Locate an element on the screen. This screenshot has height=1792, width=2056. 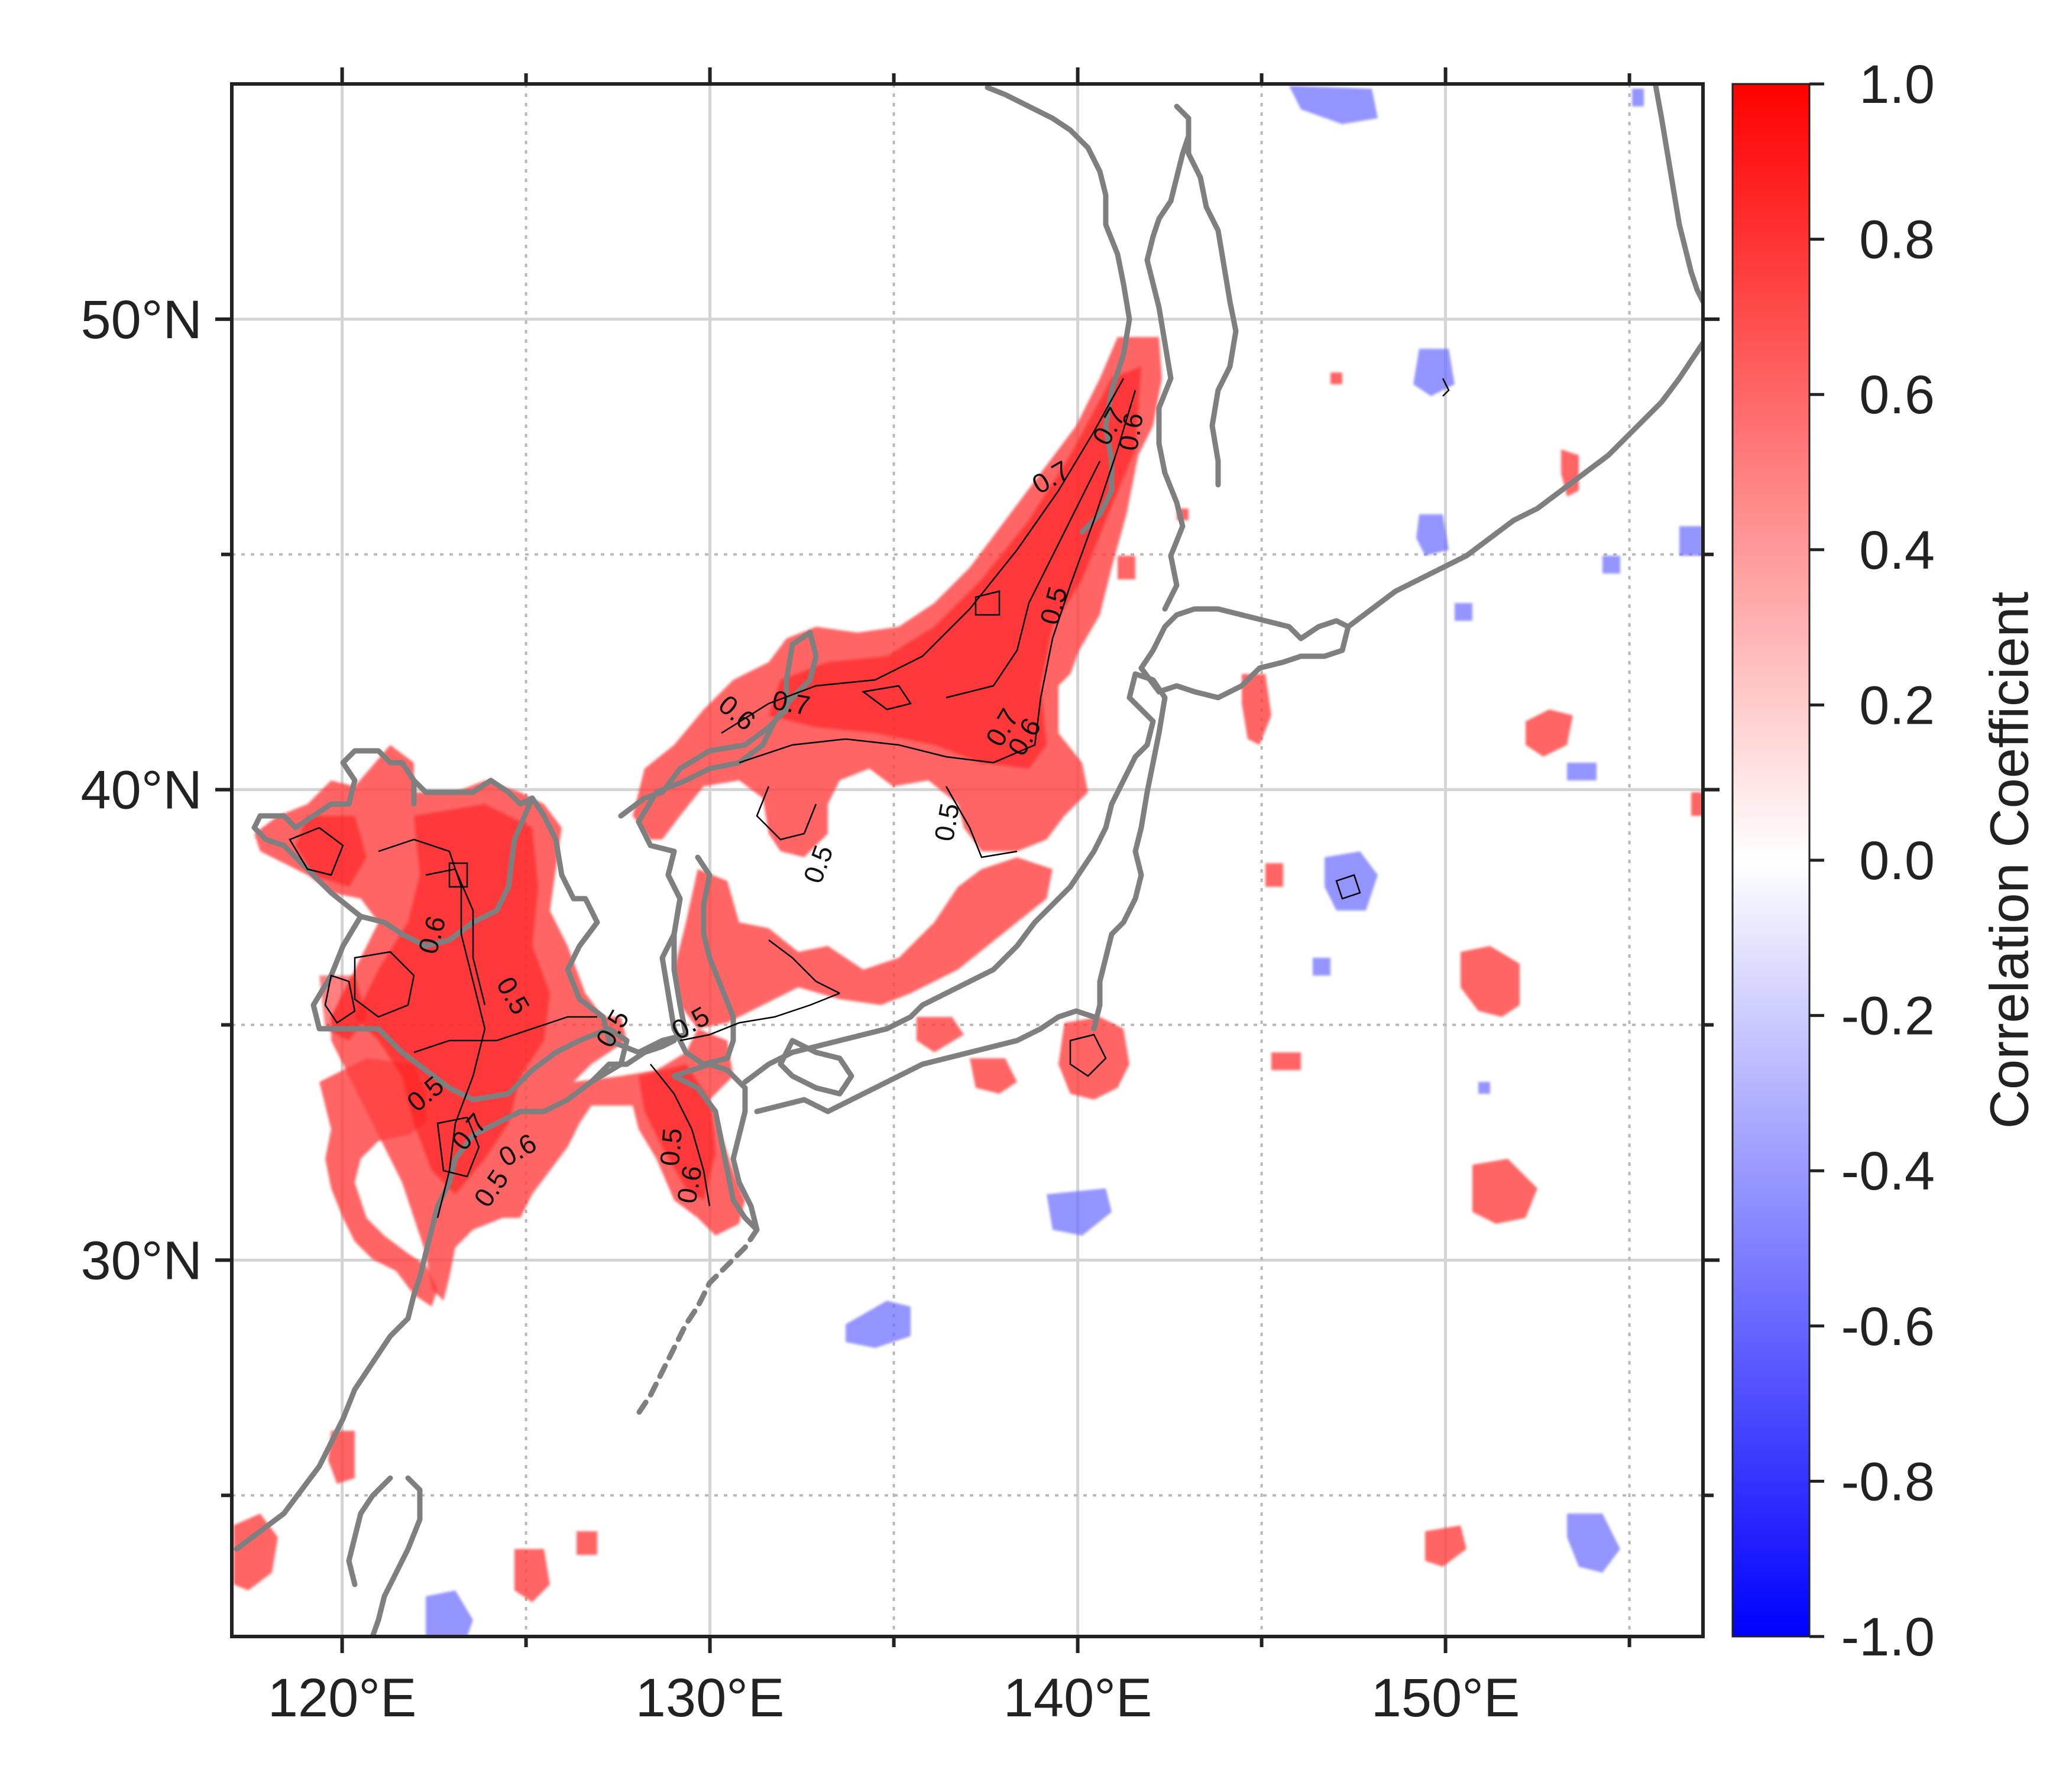
colorbar-gradient is located at coordinates (1771, 860).